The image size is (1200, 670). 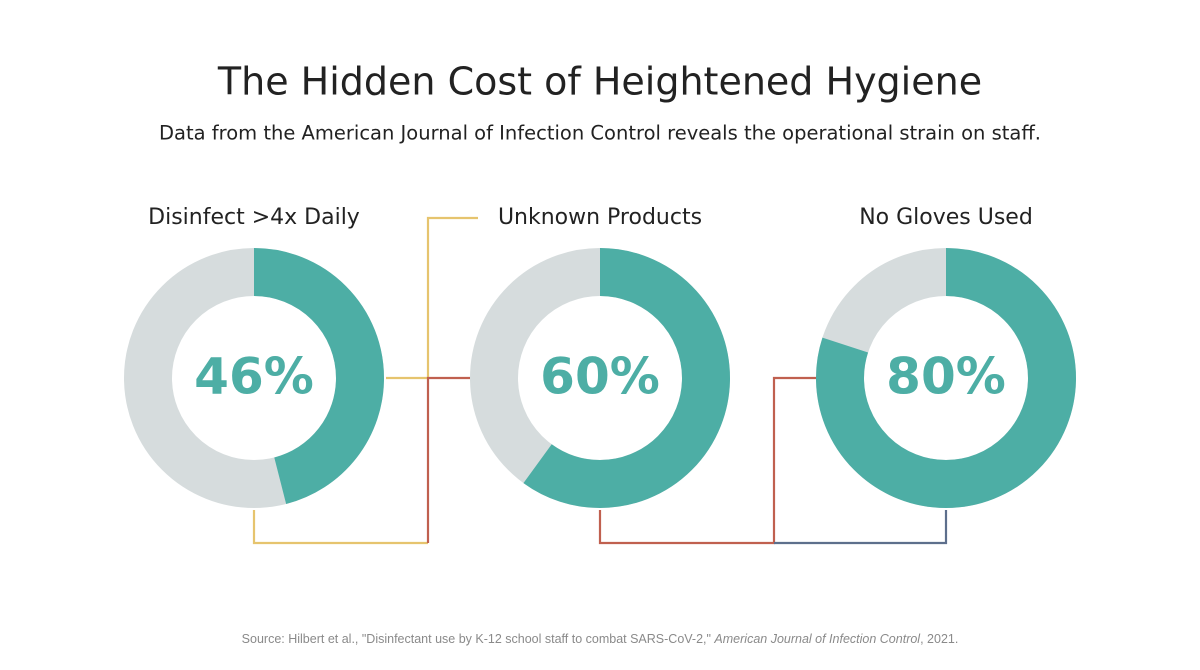 I want to click on category-label: Disinfect >4x Daily, so click(x=254, y=217).